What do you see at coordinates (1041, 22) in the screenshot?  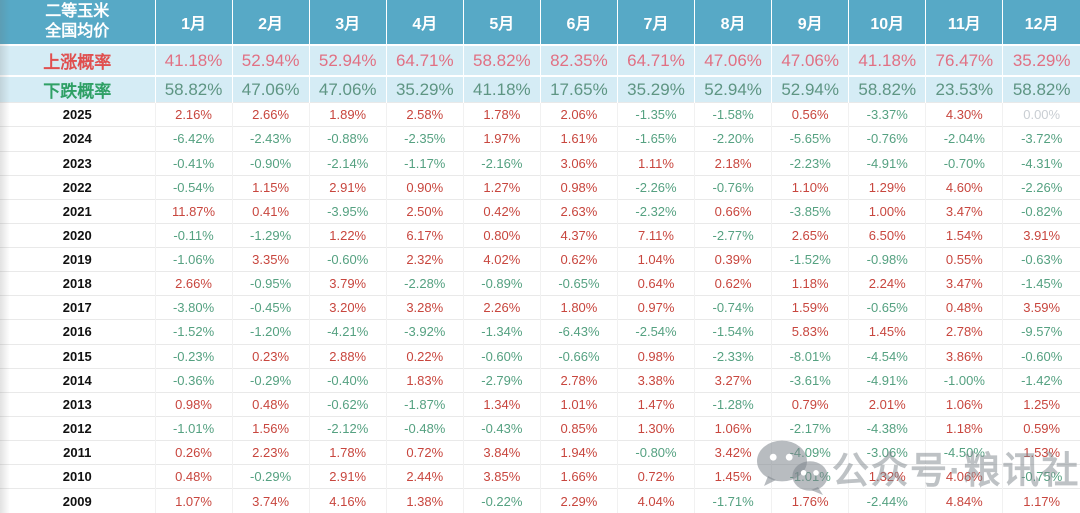 I see `month-header: 12月` at bounding box center [1041, 22].